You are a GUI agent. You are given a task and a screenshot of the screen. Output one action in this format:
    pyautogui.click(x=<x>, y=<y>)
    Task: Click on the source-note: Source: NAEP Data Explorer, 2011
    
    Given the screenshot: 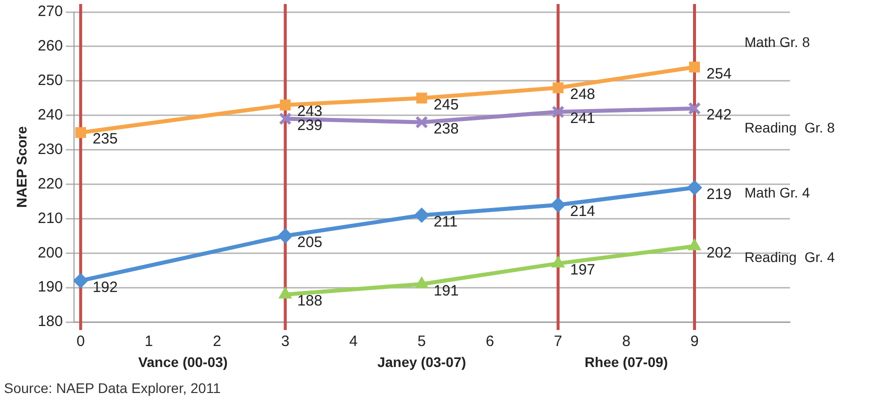 What is the action you would take?
    pyautogui.click(x=112, y=388)
    